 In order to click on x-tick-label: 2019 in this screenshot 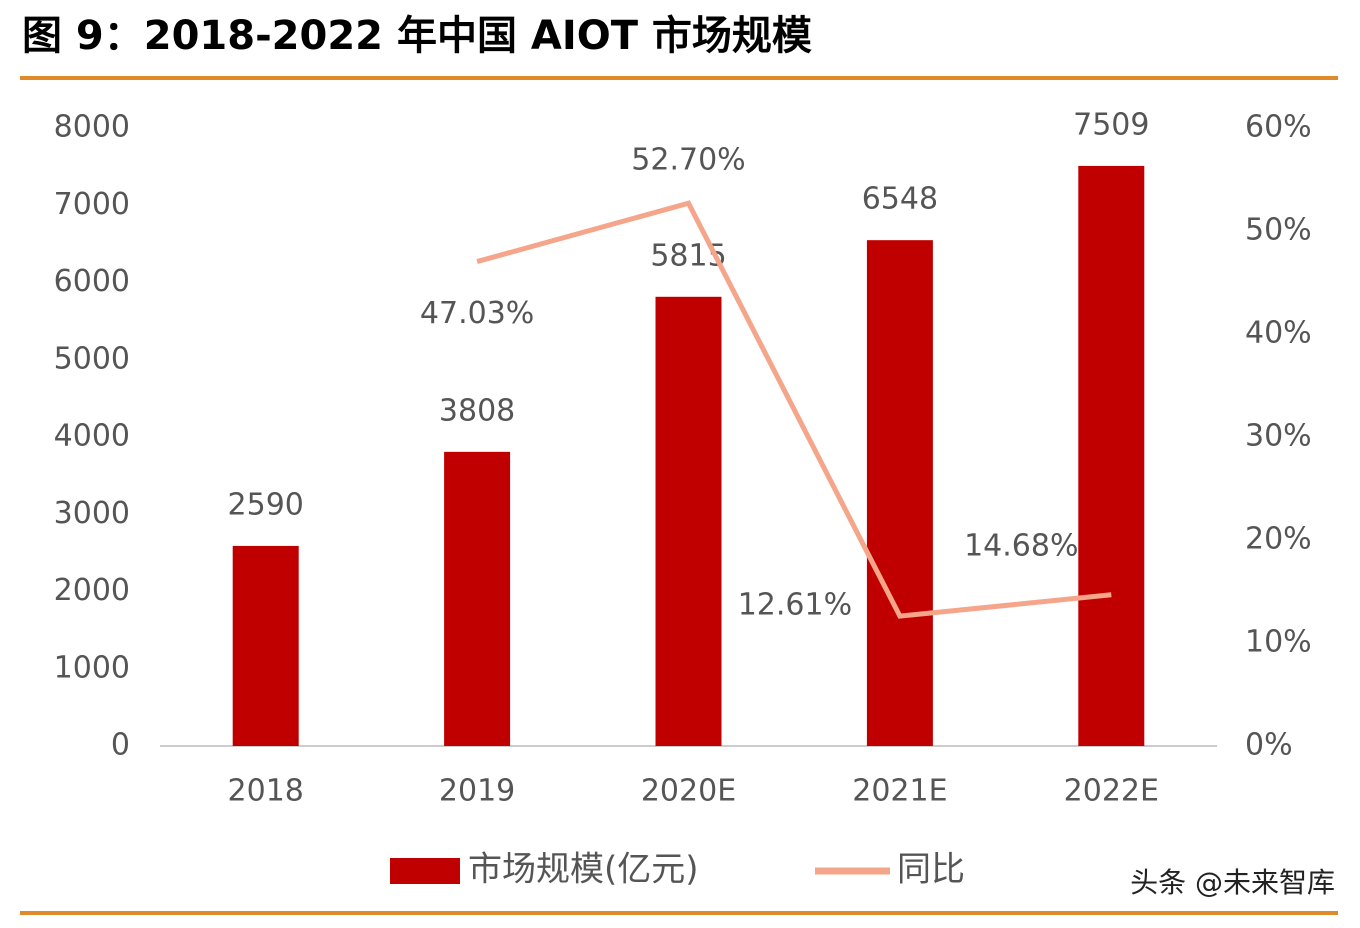, I will do `click(477, 791)`.